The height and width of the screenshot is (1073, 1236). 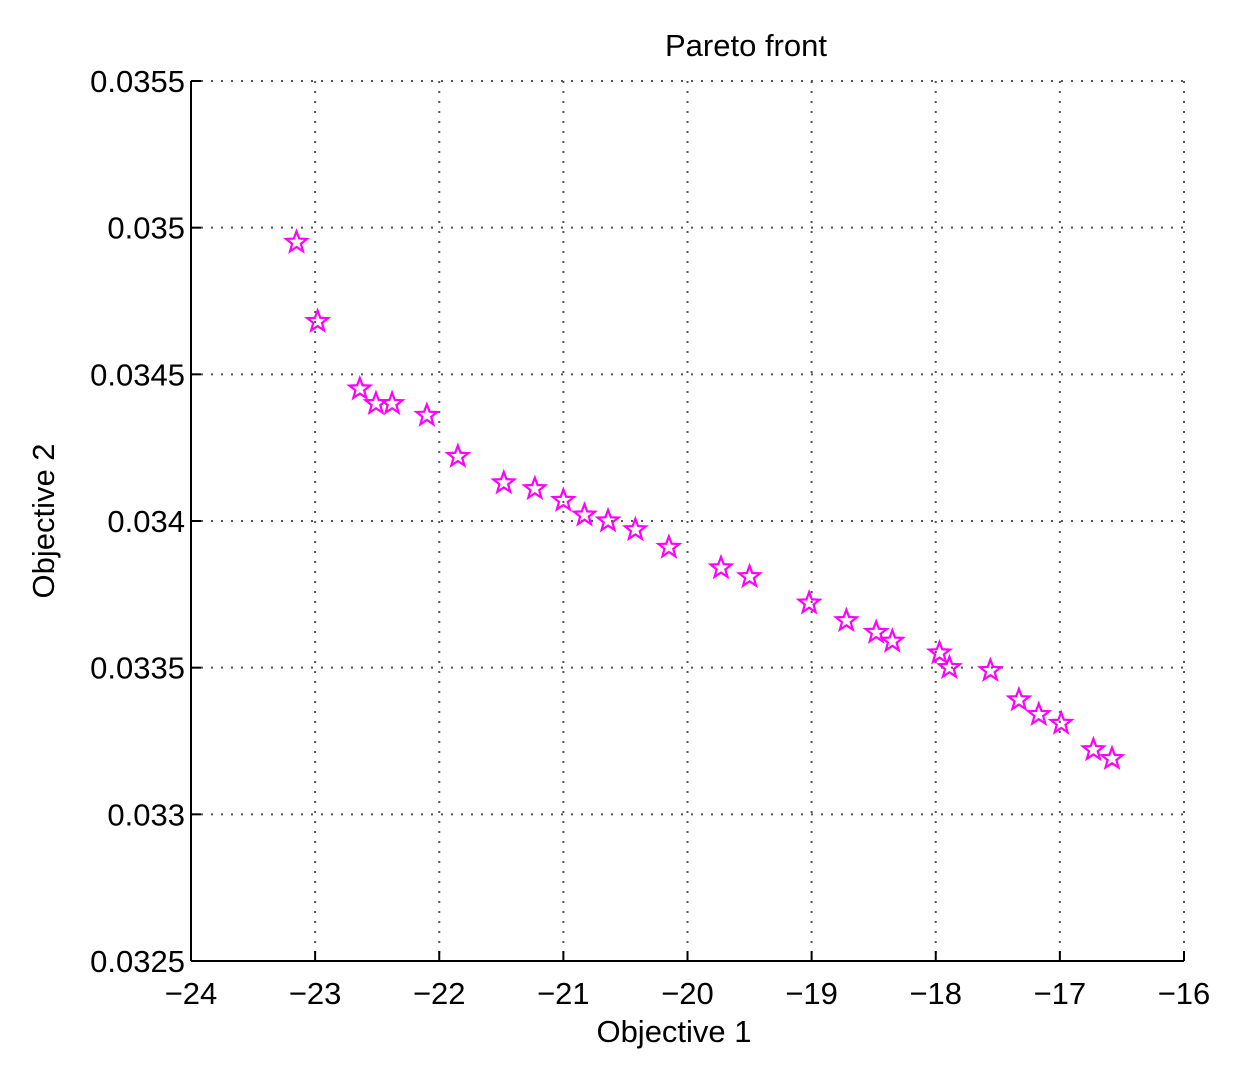 What do you see at coordinates (811, 993) in the screenshot?
I see `x-tick-label: −19` at bounding box center [811, 993].